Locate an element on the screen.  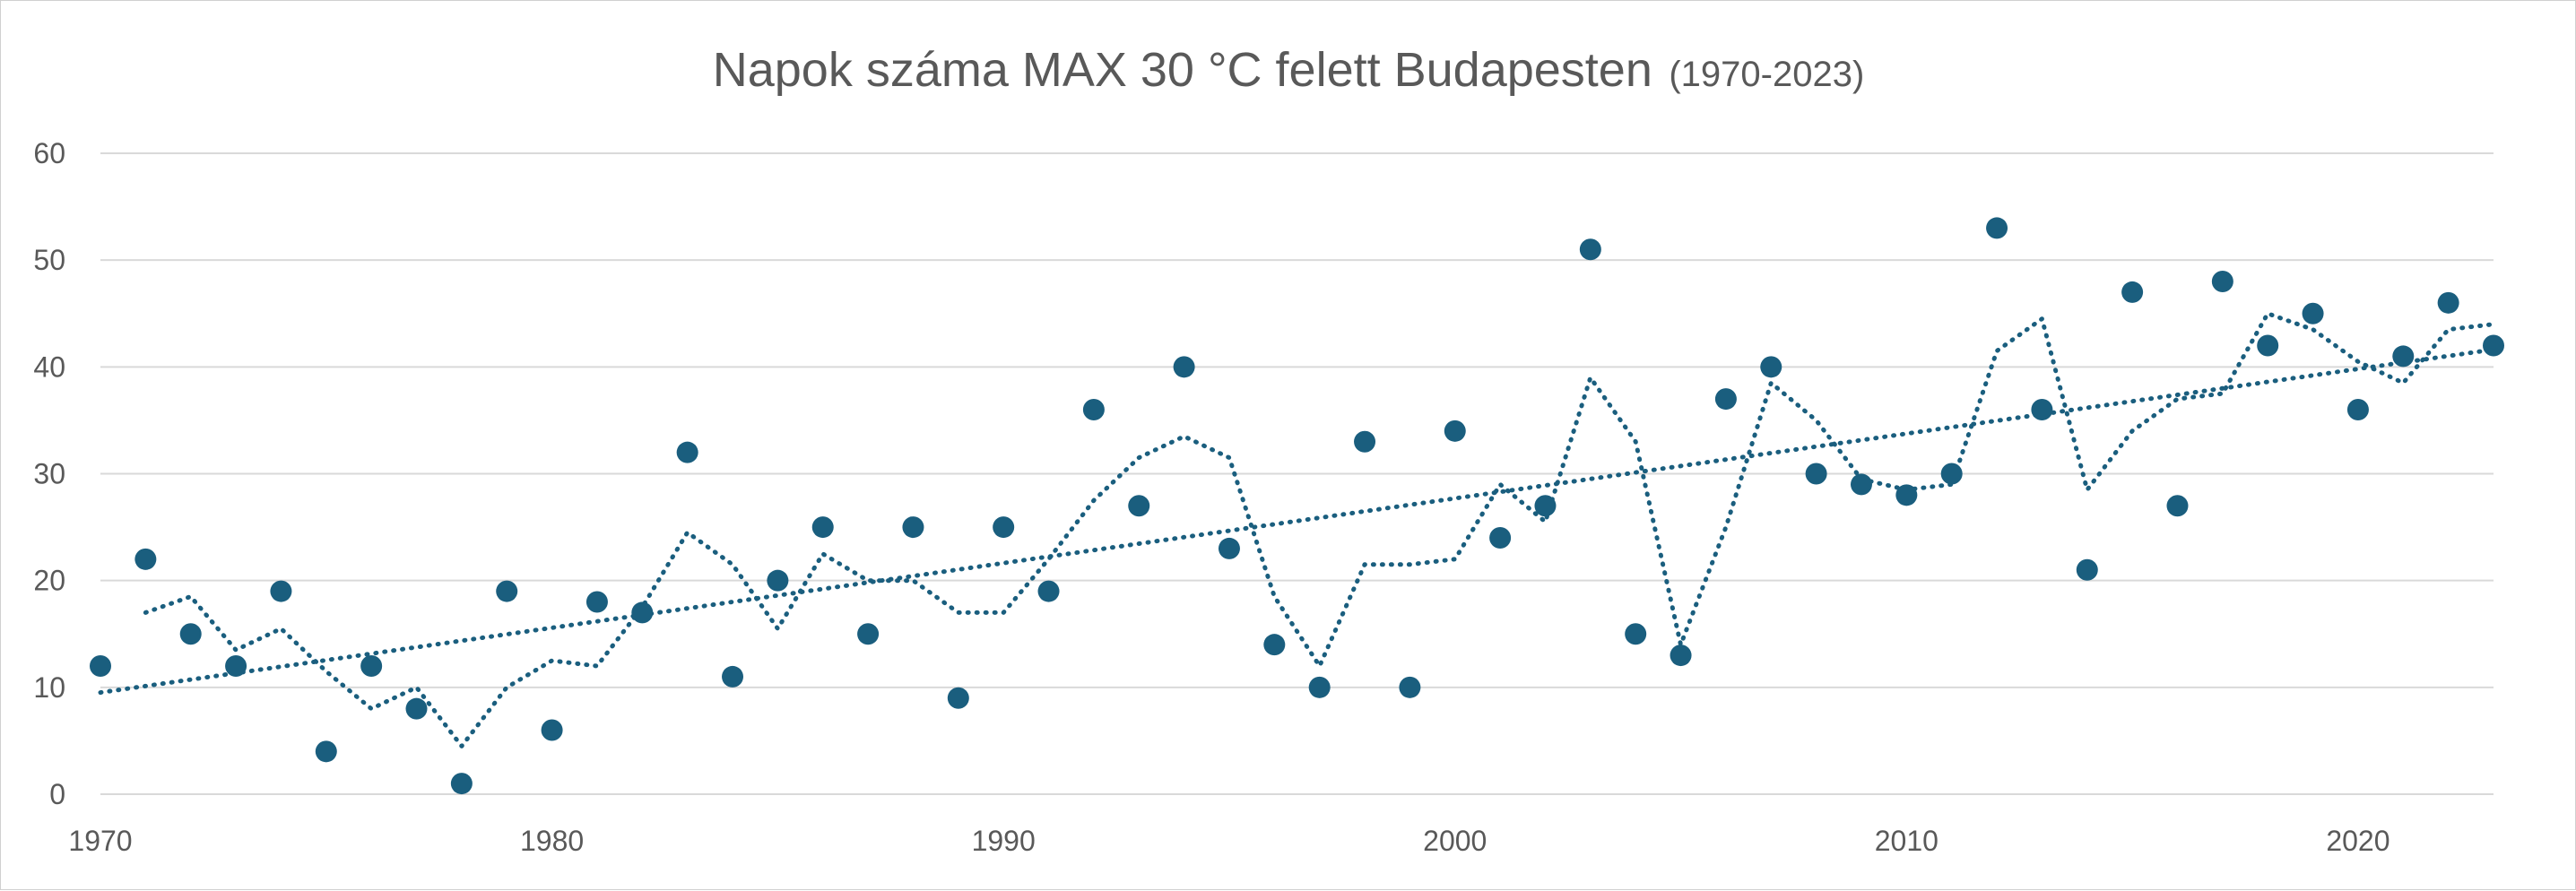
y-tick-label: 10 is located at coordinates (49, 687).